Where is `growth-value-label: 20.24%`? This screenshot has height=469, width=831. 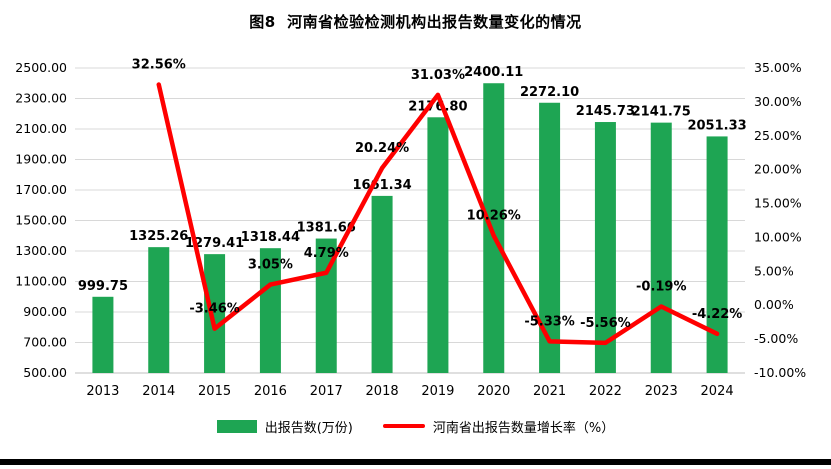
growth-value-label: 20.24% is located at coordinates (382, 148).